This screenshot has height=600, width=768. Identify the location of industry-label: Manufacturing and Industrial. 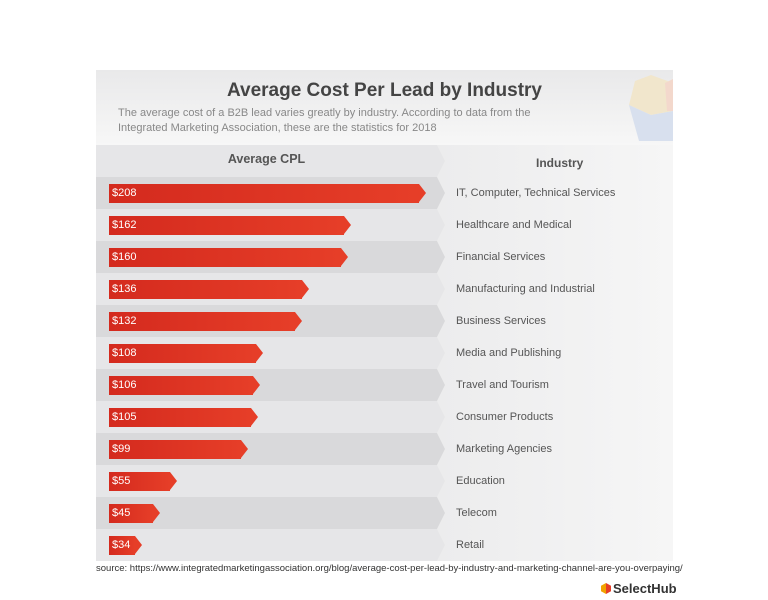
(525, 289).